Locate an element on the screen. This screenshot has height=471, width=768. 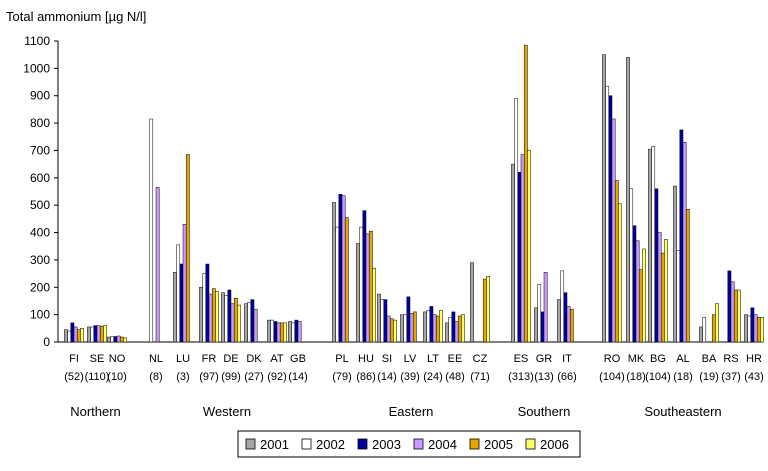
bar-HR-2006 is located at coordinates (762, 330).